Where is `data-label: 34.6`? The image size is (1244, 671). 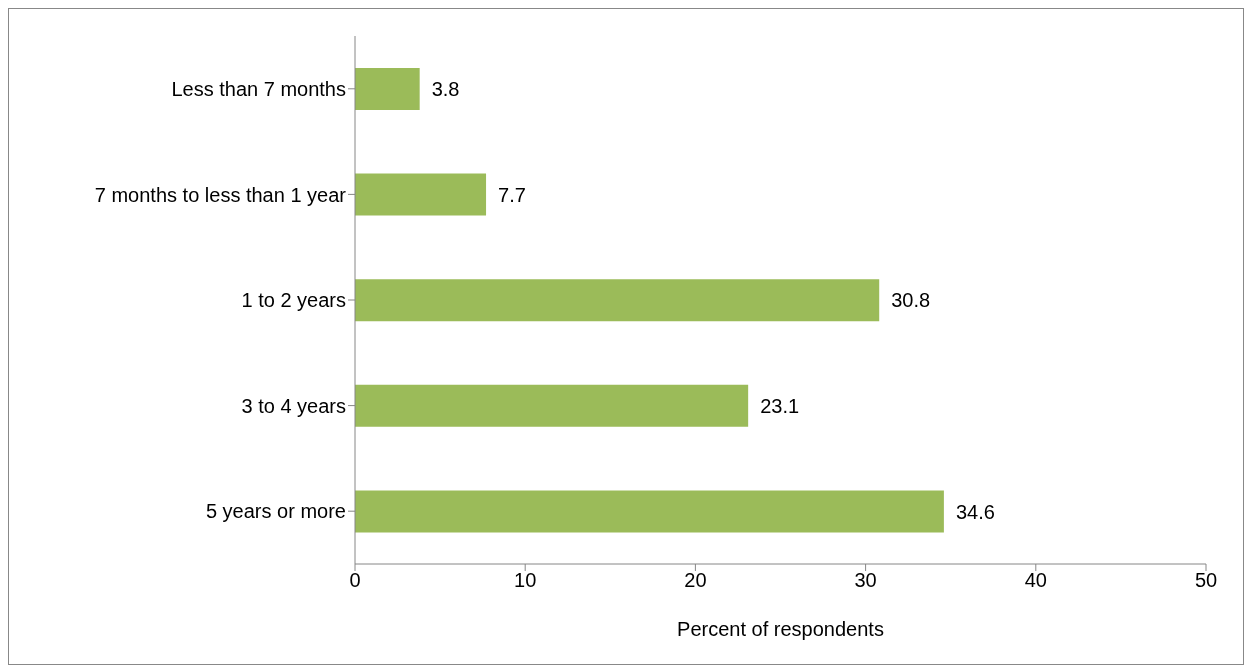 data-label: 34.6 is located at coordinates (975, 511).